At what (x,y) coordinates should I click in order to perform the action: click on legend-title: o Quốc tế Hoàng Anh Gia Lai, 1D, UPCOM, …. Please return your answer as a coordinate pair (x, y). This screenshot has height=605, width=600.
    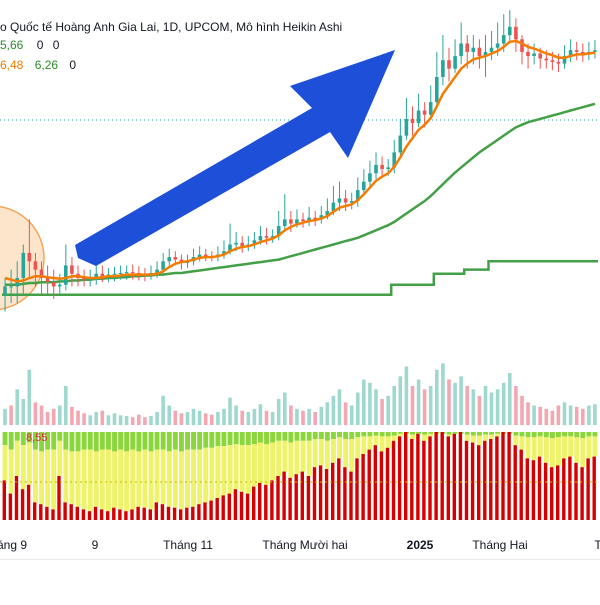
    Looking at the image, I should click on (171, 27).